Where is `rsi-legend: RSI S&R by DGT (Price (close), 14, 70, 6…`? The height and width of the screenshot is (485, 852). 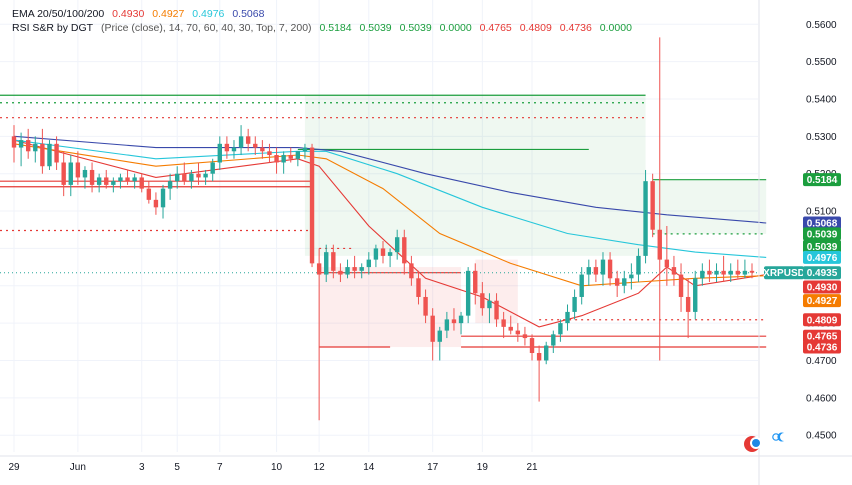
rsi-legend: RSI S&R by DGT (Price (close), 14, 70, 6… is located at coordinates (324, 28).